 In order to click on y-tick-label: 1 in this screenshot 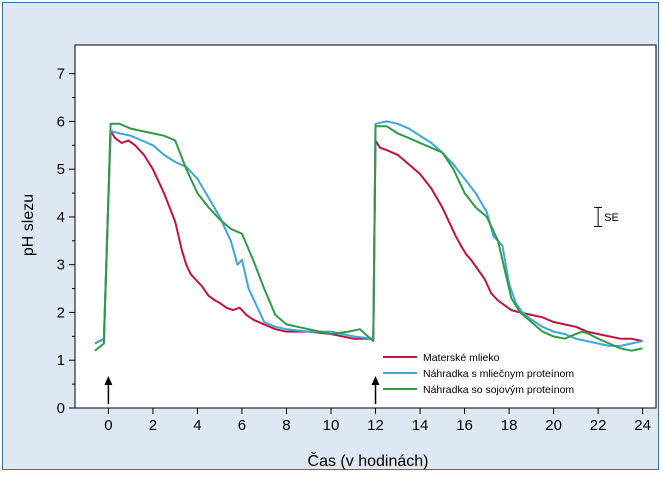, I will do `click(61, 360)`.